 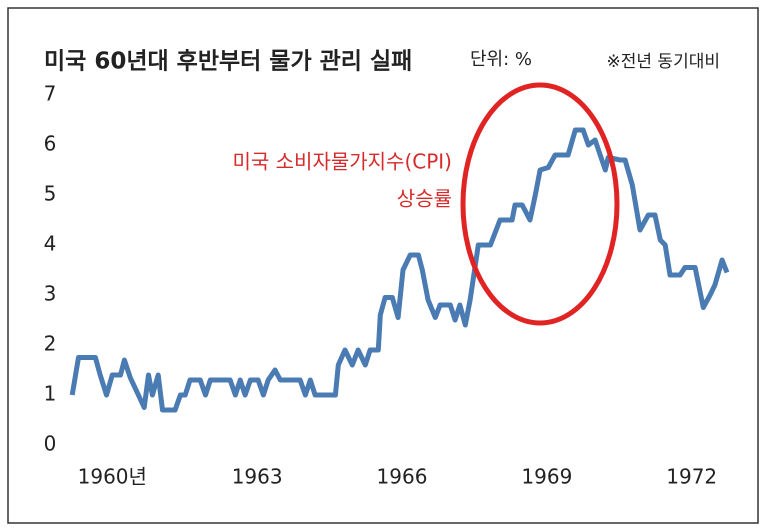 I want to click on annotation: 미국 소비자물가지수(CPI), so click(x=343, y=162).